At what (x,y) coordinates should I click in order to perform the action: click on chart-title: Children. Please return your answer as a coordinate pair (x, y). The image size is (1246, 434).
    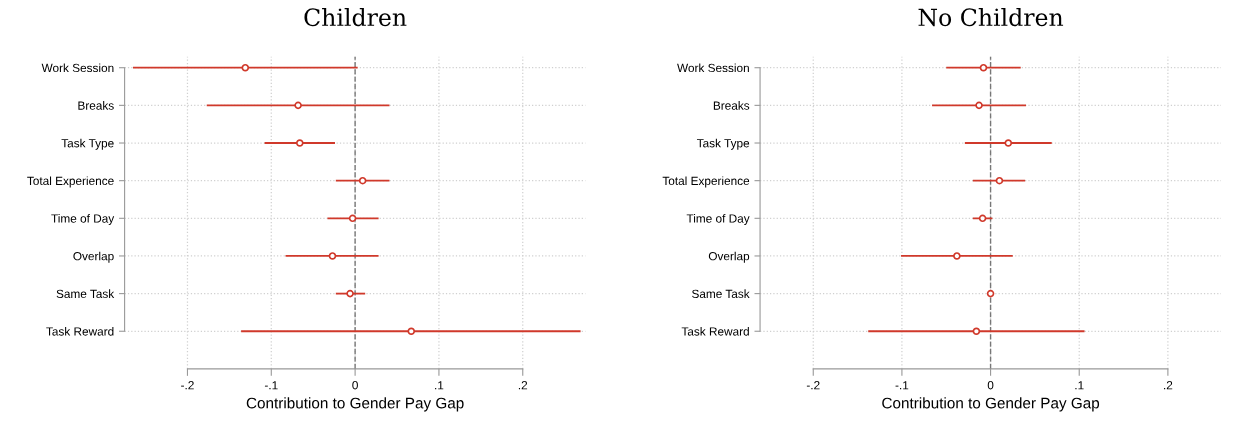
    Looking at the image, I should click on (355, 17).